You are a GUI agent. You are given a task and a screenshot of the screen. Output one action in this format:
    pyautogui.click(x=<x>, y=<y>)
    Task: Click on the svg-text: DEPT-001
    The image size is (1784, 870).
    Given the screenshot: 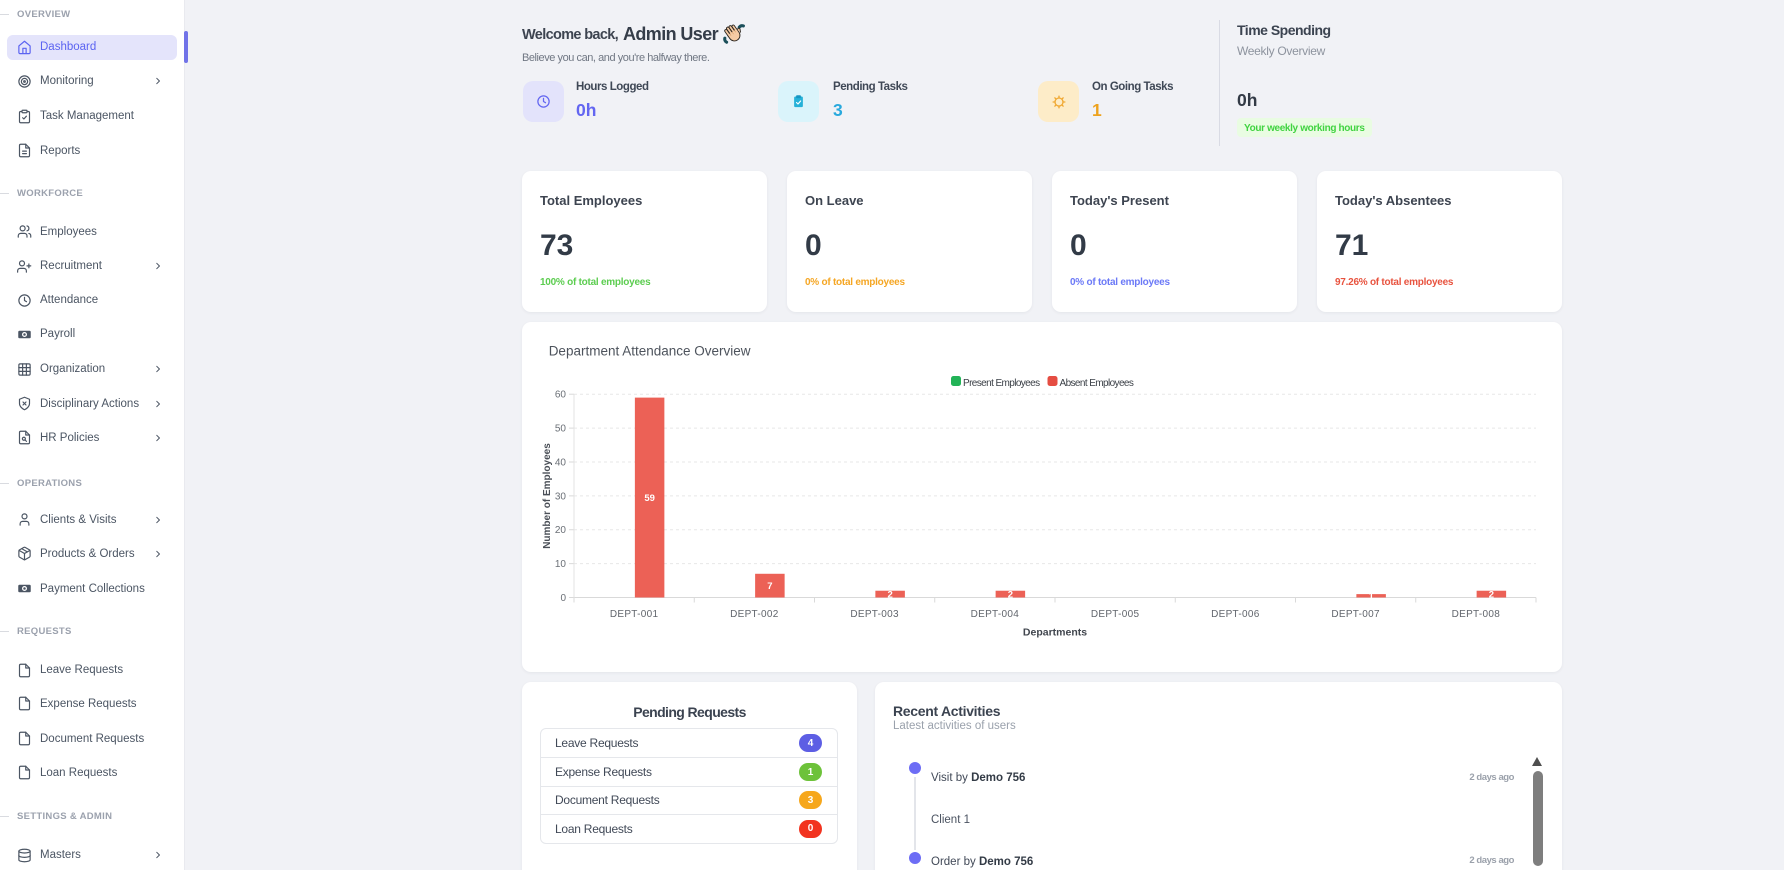 What is the action you would take?
    pyautogui.click(x=634, y=614)
    